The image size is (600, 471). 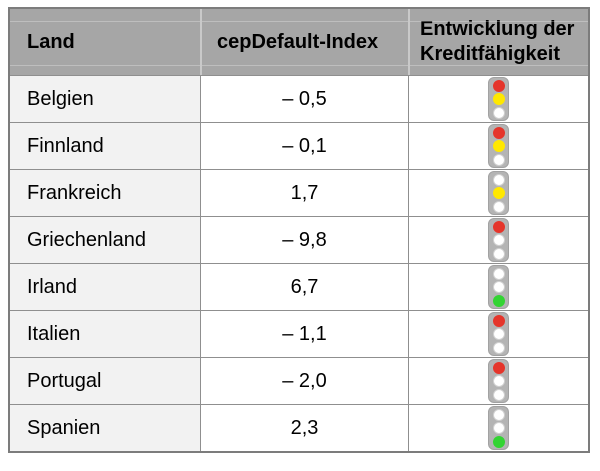 I want to click on table-row: Italien – 1,1, so click(x=299, y=333).